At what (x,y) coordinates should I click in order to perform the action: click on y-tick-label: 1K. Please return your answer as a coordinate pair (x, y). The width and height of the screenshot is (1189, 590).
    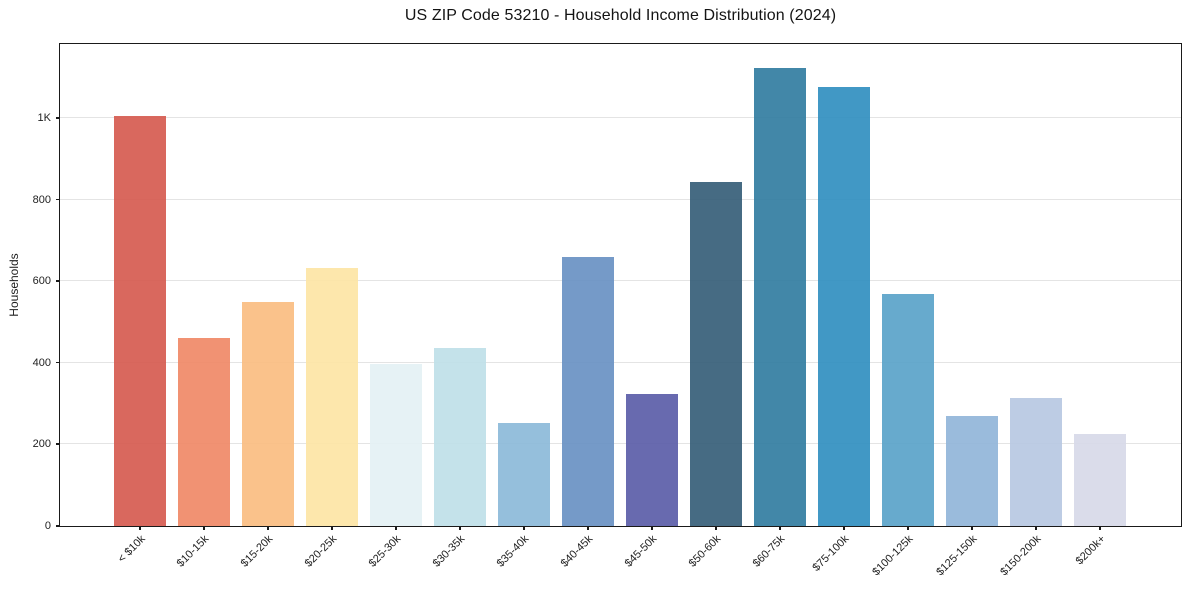
    Looking at the image, I should click on (44, 118).